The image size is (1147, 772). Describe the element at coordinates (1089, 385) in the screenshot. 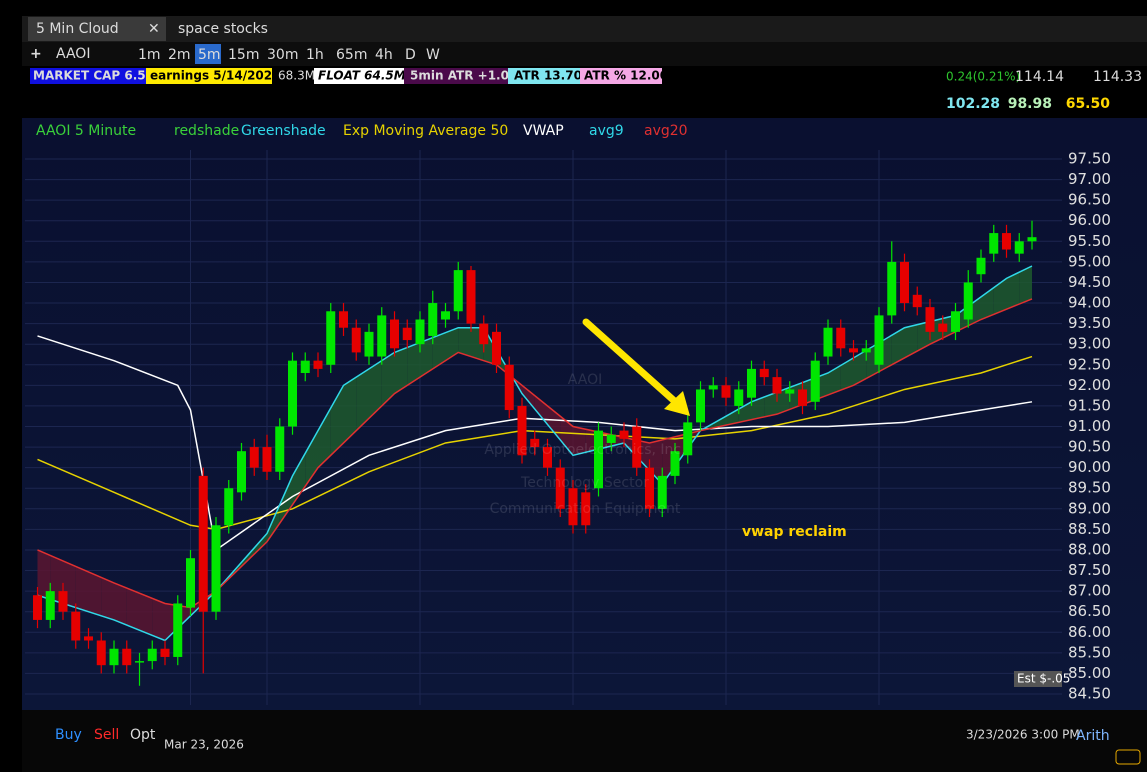

I see `y-tick-label: 92.00` at that location.